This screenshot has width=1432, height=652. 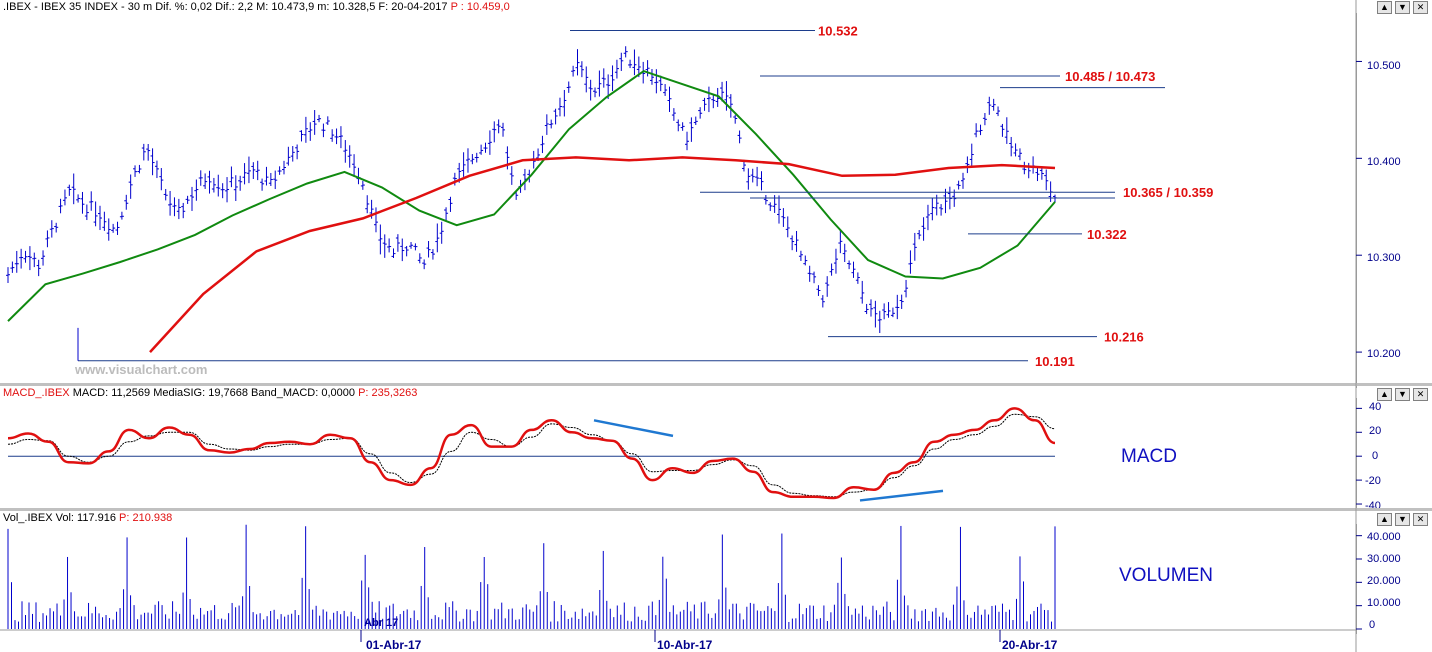 What do you see at coordinates (633, 428) in the screenshot?
I see `bearish-divergence-trendline` at bounding box center [633, 428].